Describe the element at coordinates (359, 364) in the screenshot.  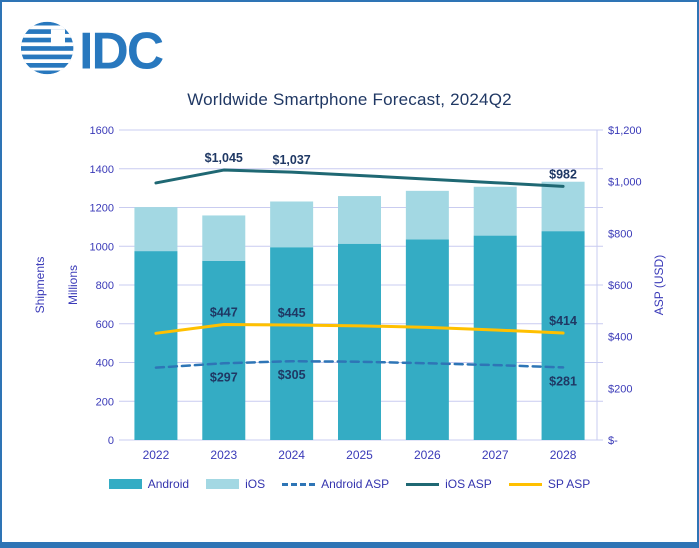
I see `line-android-asp` at that location.